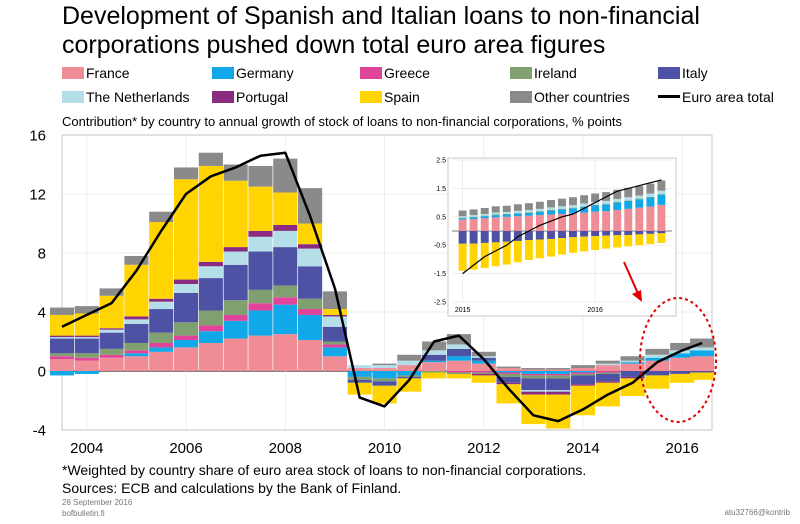 The image size is (800, 524). Describe the element at coordinates (595, 310) in the screenshot. I see `x-tick-label: 2016` at that location.